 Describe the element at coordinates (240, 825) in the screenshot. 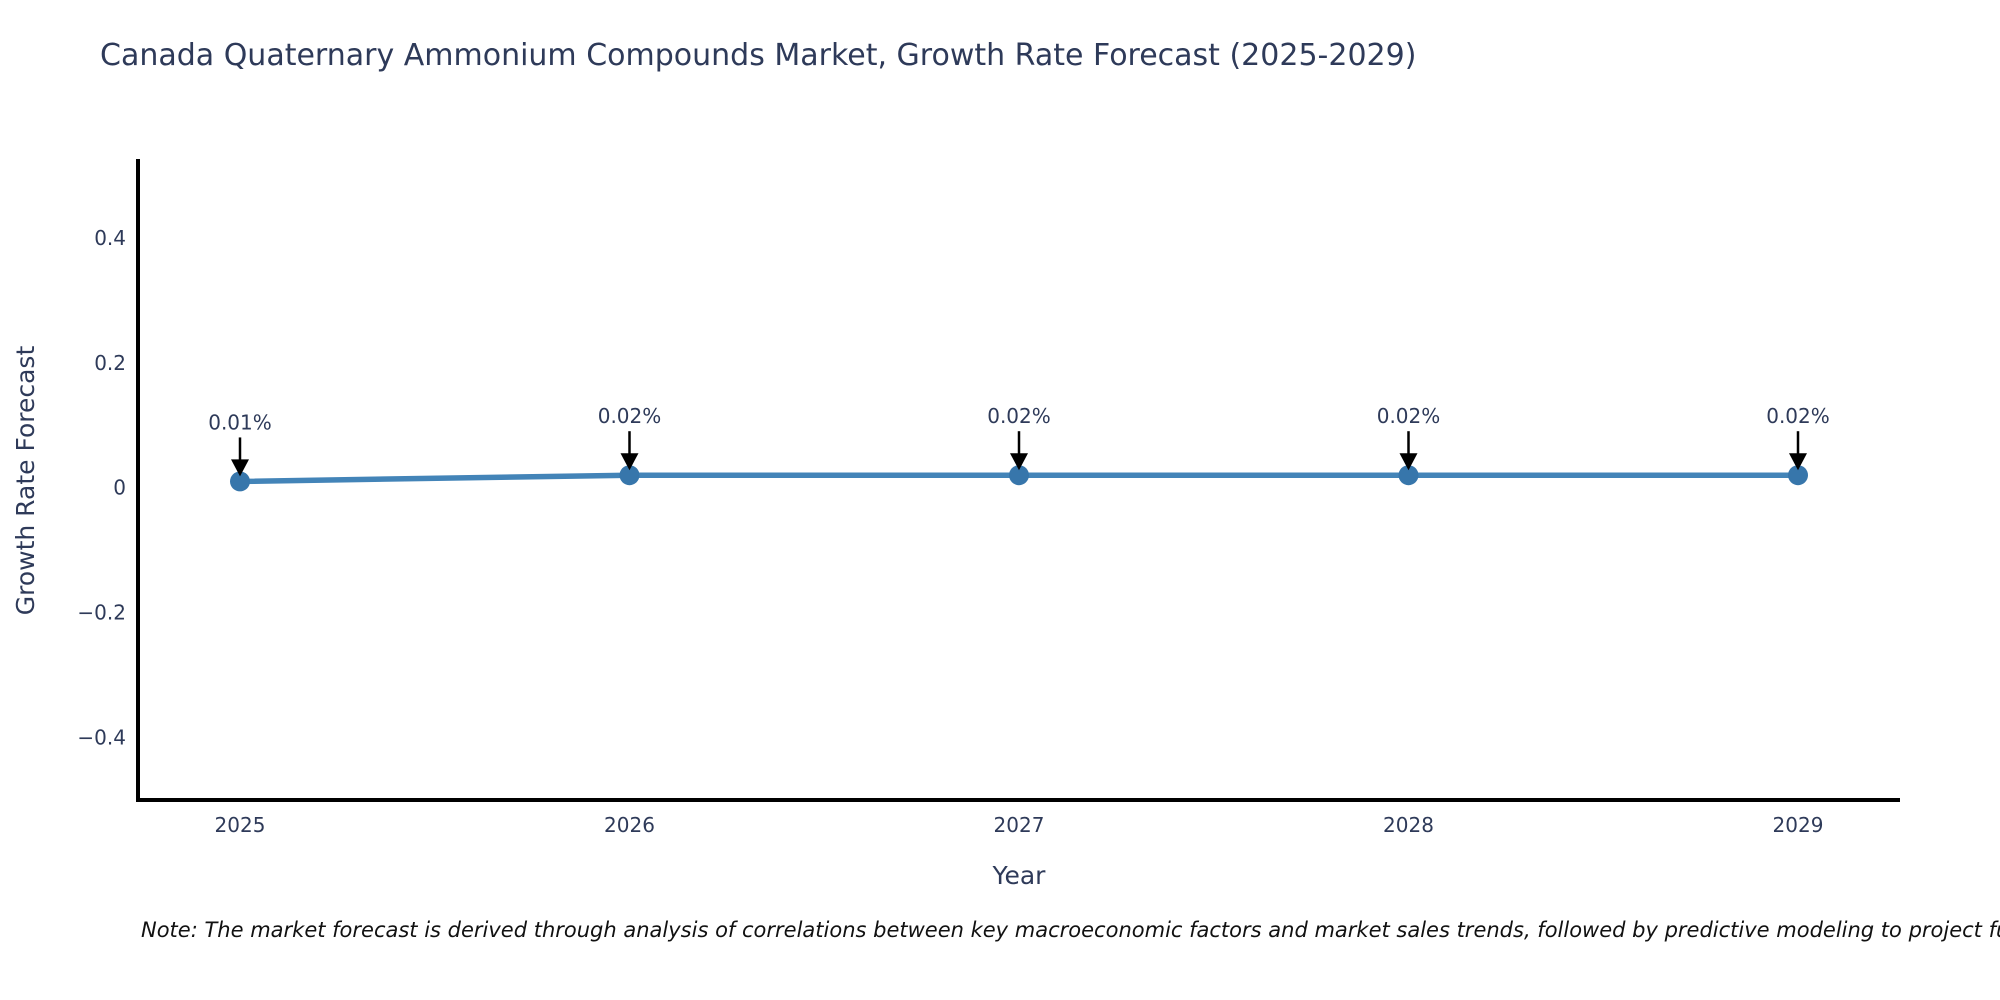

I see `x-tick-label: 2025` at that location.